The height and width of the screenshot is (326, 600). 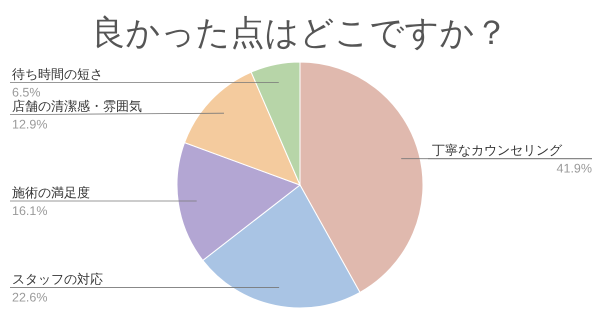 I want to click on data-label: 22.6%, so click(x=30, y=297).